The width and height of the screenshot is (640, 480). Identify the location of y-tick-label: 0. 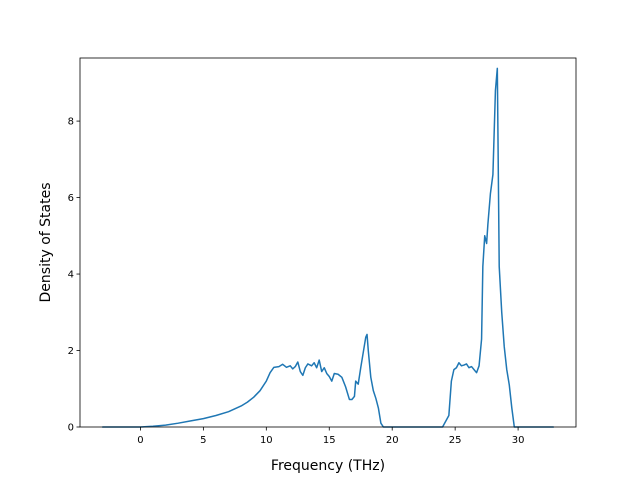
(71, 428).